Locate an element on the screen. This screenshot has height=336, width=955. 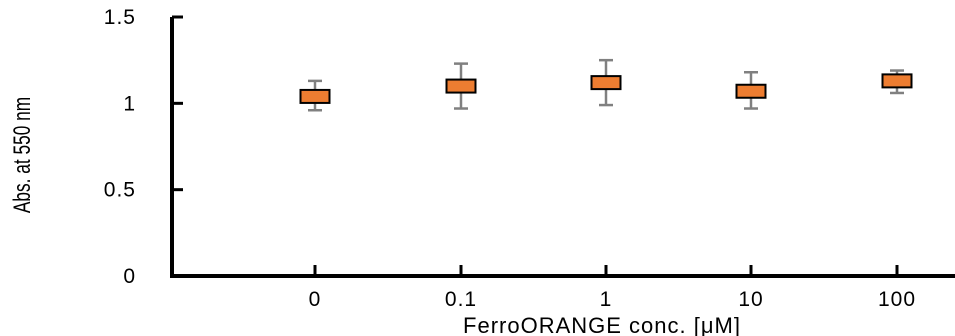
y-axis-title: Abs. at 550 nm is located at coordinates (22, 155).